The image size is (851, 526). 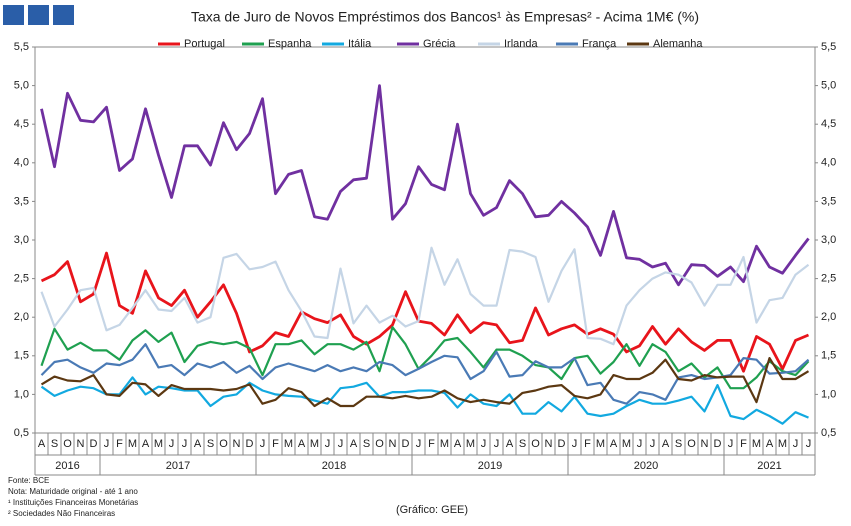 What do you see at coordinates (599, 44) in the screenshot?
I see `legend-label: França` at bounding box center [599, 44].